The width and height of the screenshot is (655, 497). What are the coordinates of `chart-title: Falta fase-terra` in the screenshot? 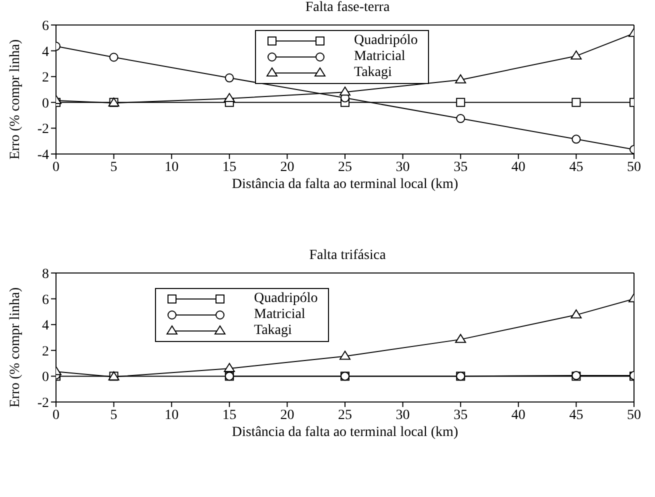 It's located at (347, 8).